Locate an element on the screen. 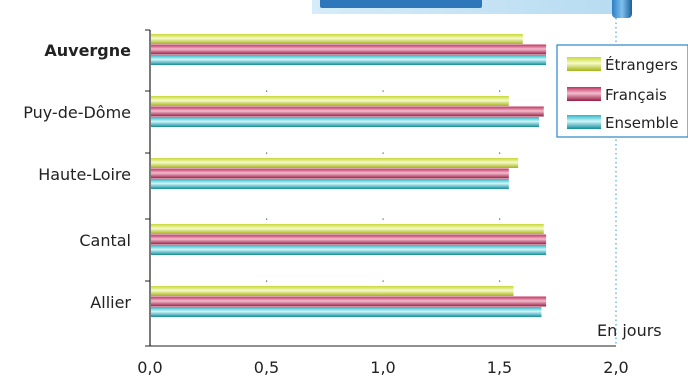 This screenshot has width=688, height=378. category-label-auvergne: Auvergne is located at coordinates (87, 50).